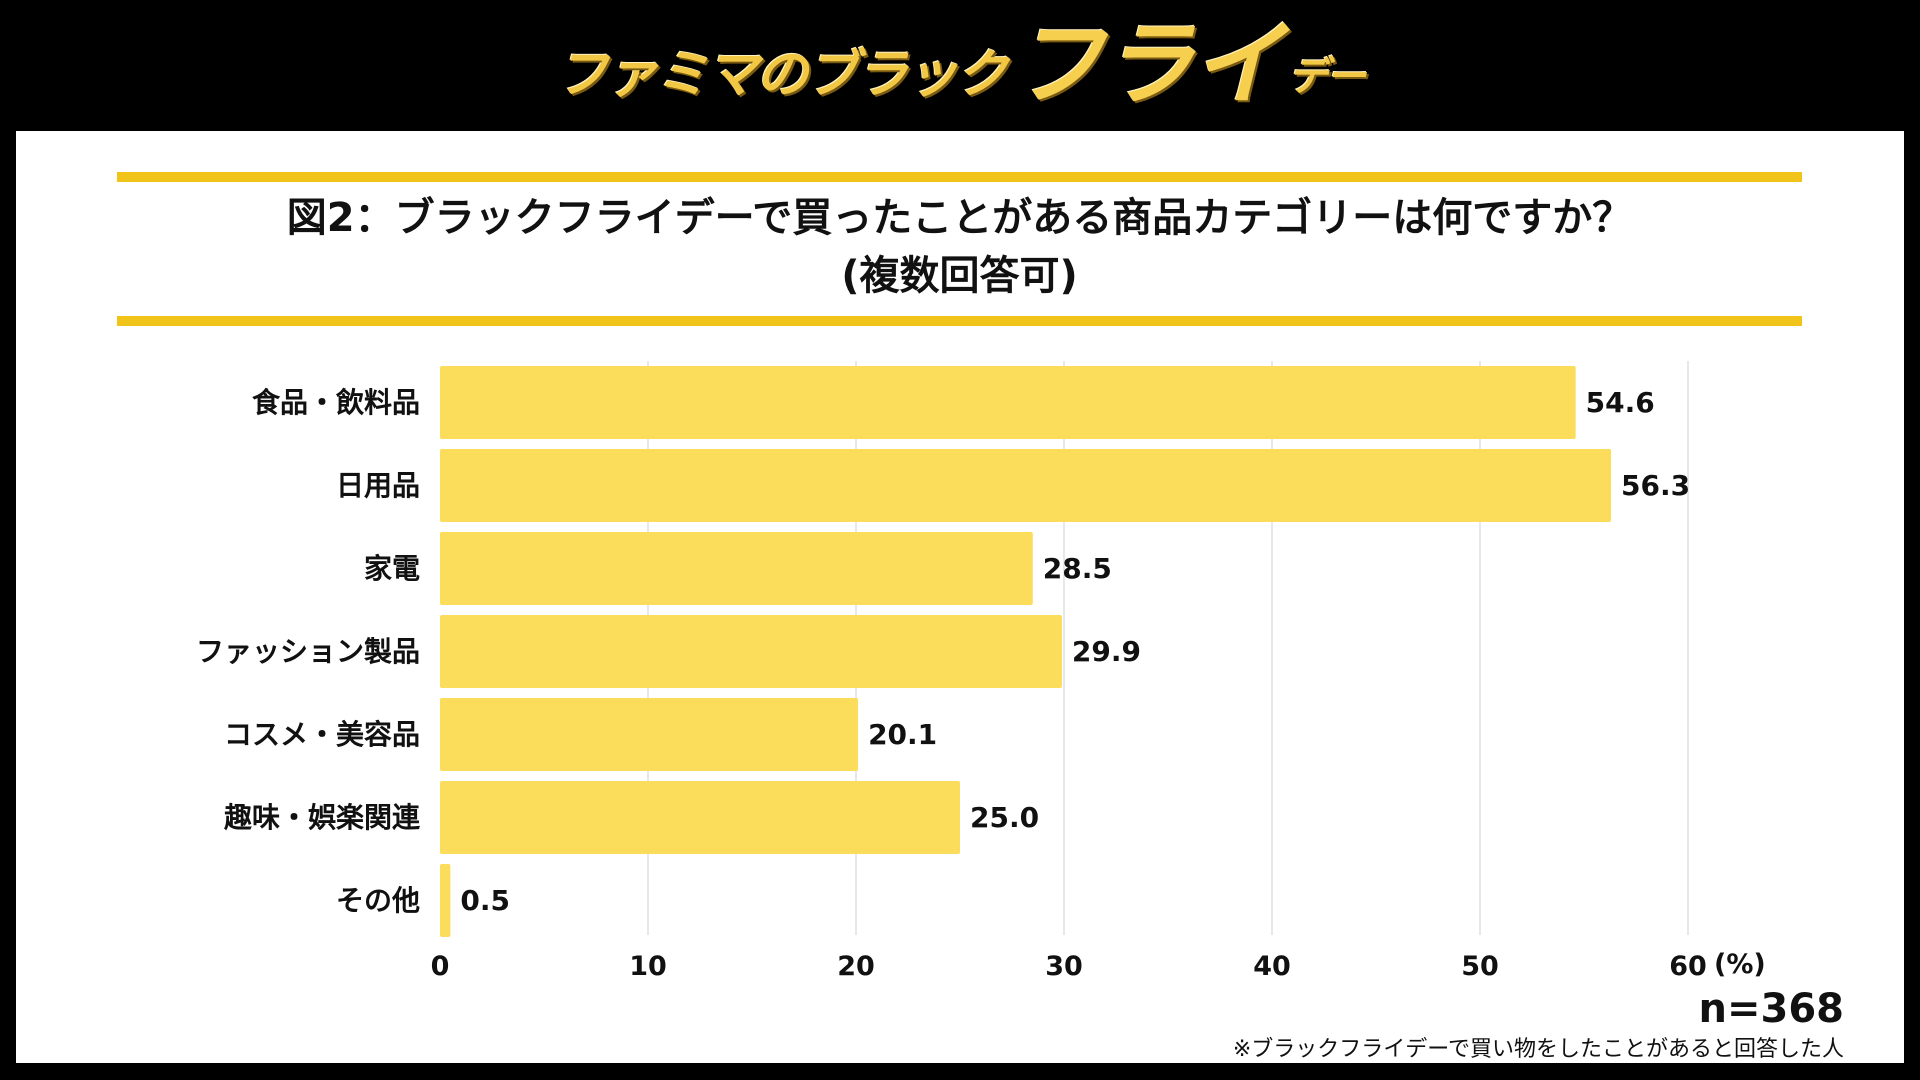 This screenshot has width=1920, height=1080. What do you see at coordinates (485, 900) in the screenshot?
I see `value-label-6: 0.5` at bounding box center [485, 900].